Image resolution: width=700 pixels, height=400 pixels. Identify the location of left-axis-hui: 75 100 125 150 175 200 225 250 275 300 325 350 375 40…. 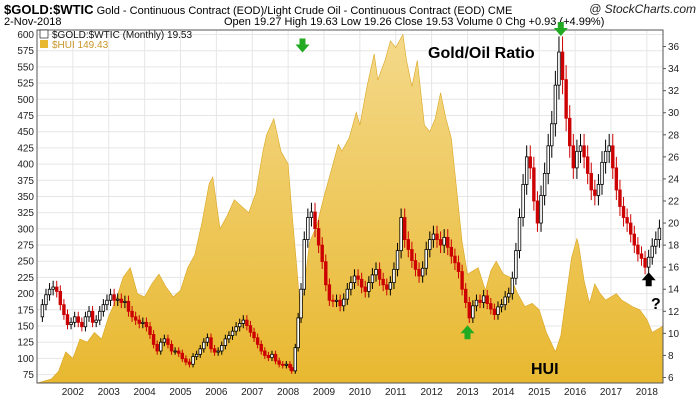
(25, 205).